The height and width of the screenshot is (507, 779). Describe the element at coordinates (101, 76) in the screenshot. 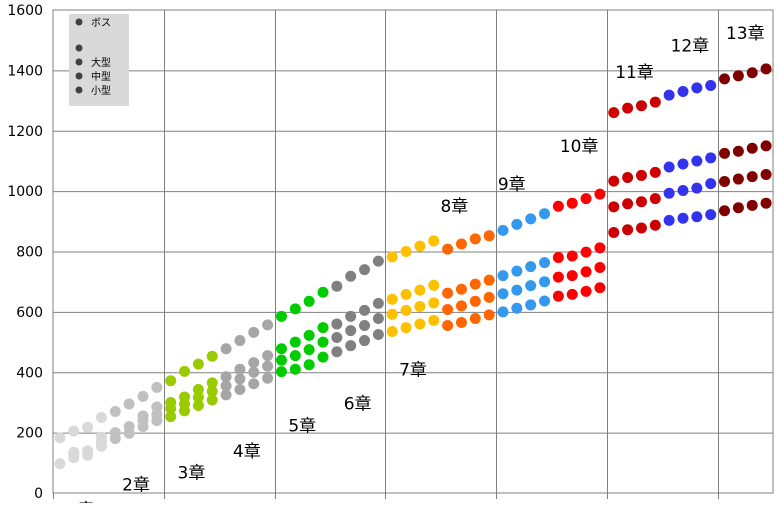

I see `legend-label: 中型` at that location.